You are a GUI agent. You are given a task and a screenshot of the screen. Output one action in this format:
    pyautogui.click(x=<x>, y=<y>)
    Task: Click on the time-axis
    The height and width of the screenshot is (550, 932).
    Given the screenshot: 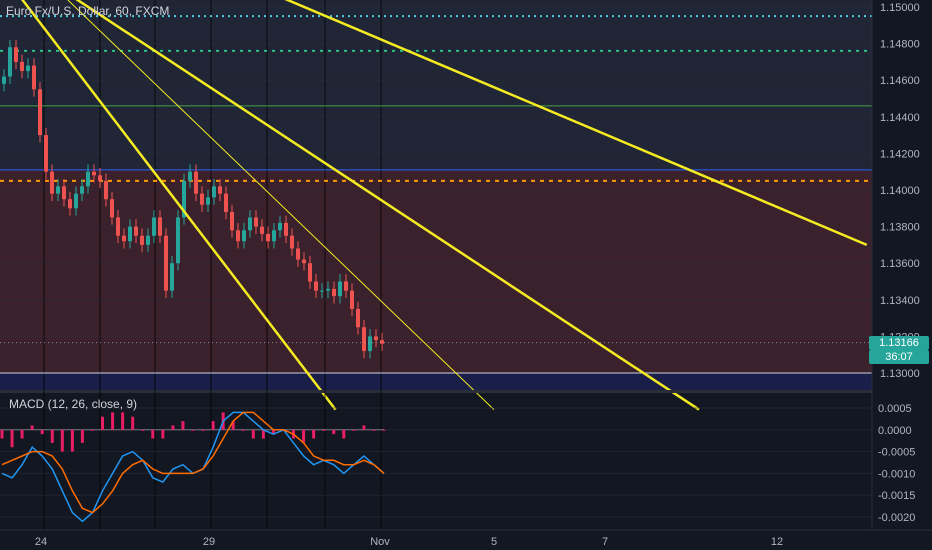 What is the action you would take?
    pyautogui.click(x=466, y=540)
    